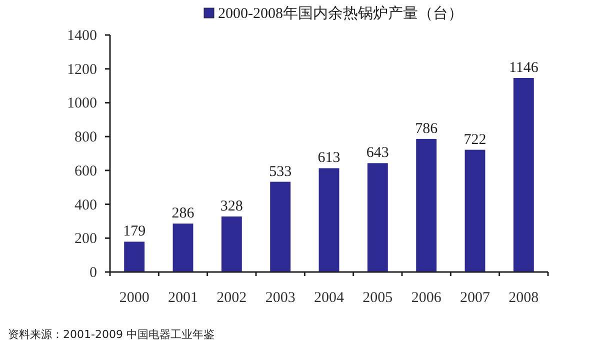 Image resolution: width=608 pixels, height=348 pixels. I want to click on x-tick-label: 2004, so click(329, 298).